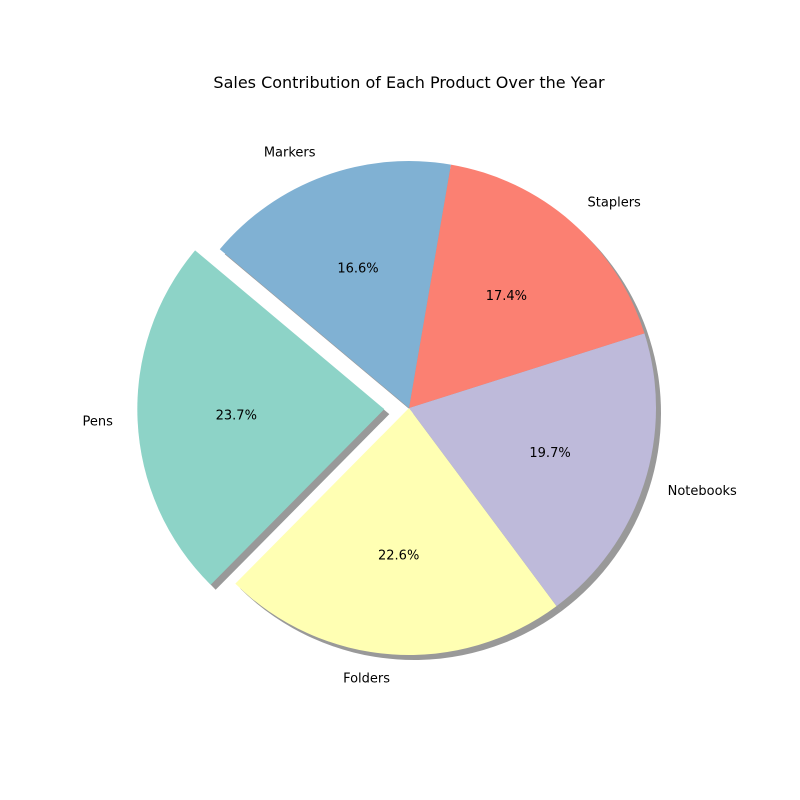 The width and height of the screenshot is (800, 800). I want to click on pct-label-staplers: 17.4%, so click(506, 296).